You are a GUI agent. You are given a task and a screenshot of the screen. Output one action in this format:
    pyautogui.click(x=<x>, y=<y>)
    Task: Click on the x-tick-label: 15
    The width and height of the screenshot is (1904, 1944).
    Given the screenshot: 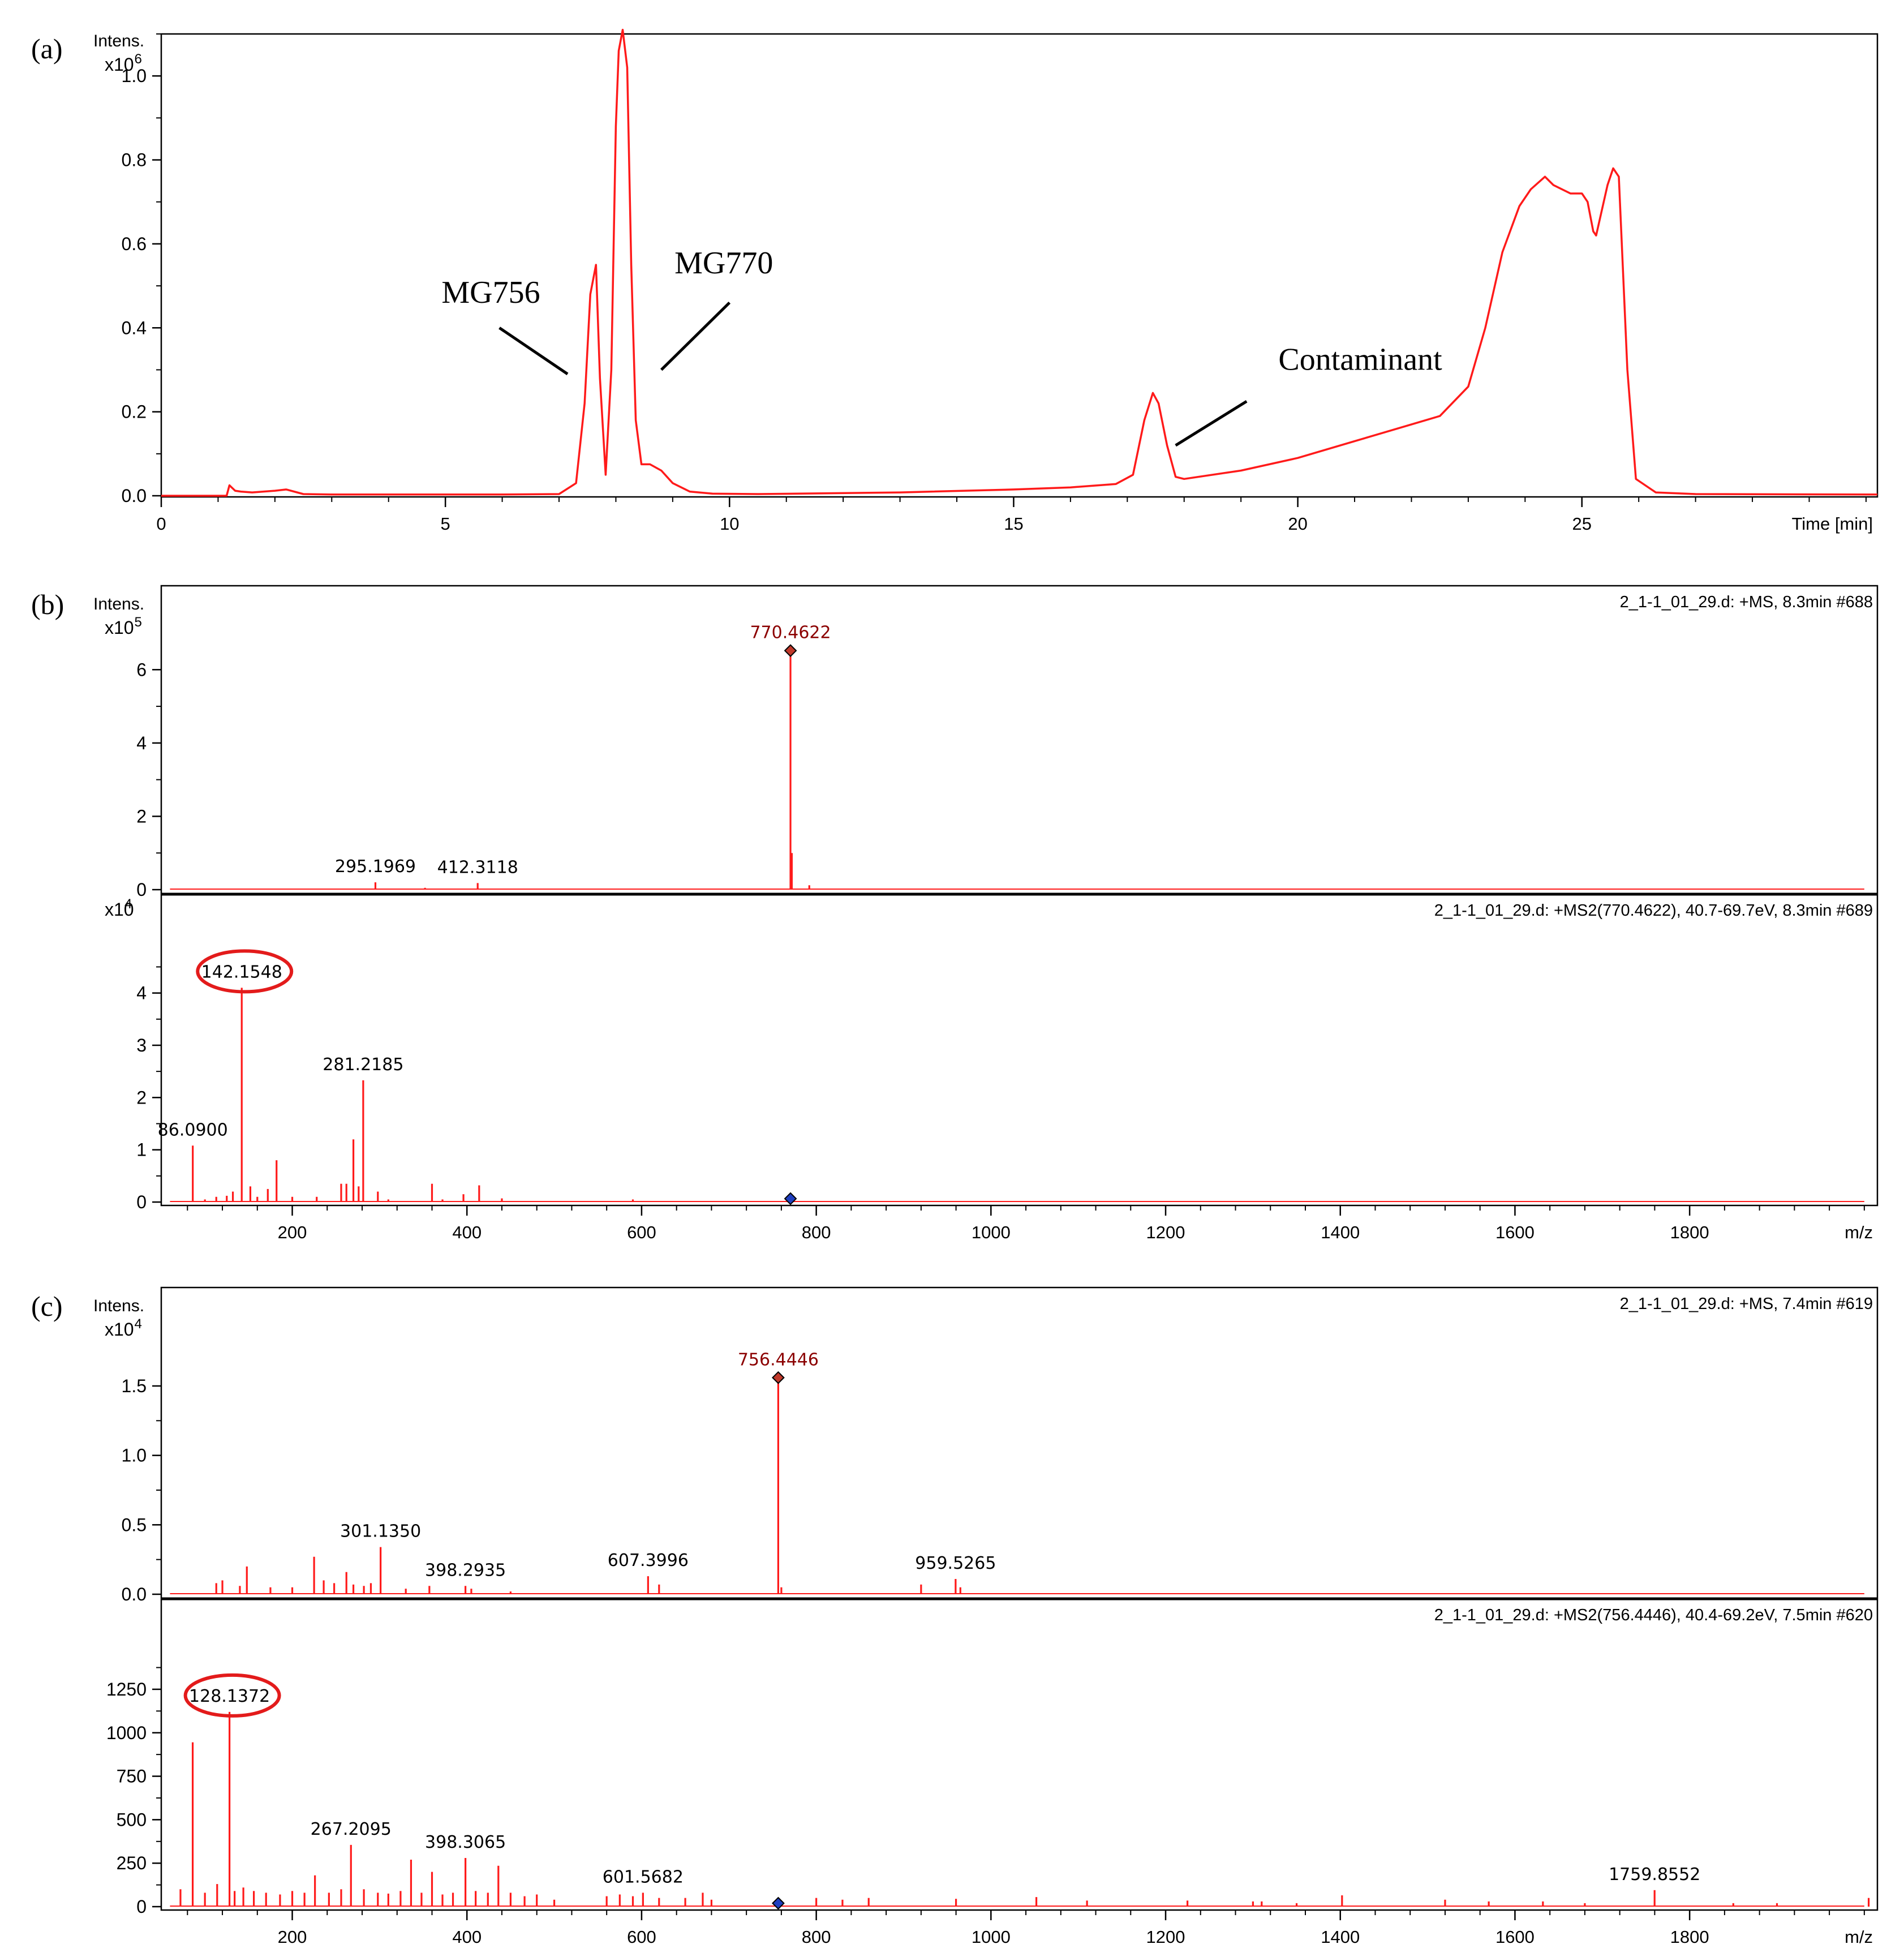 What is the action you would take?
    pyautogui.click(x=1013, y=524)
    